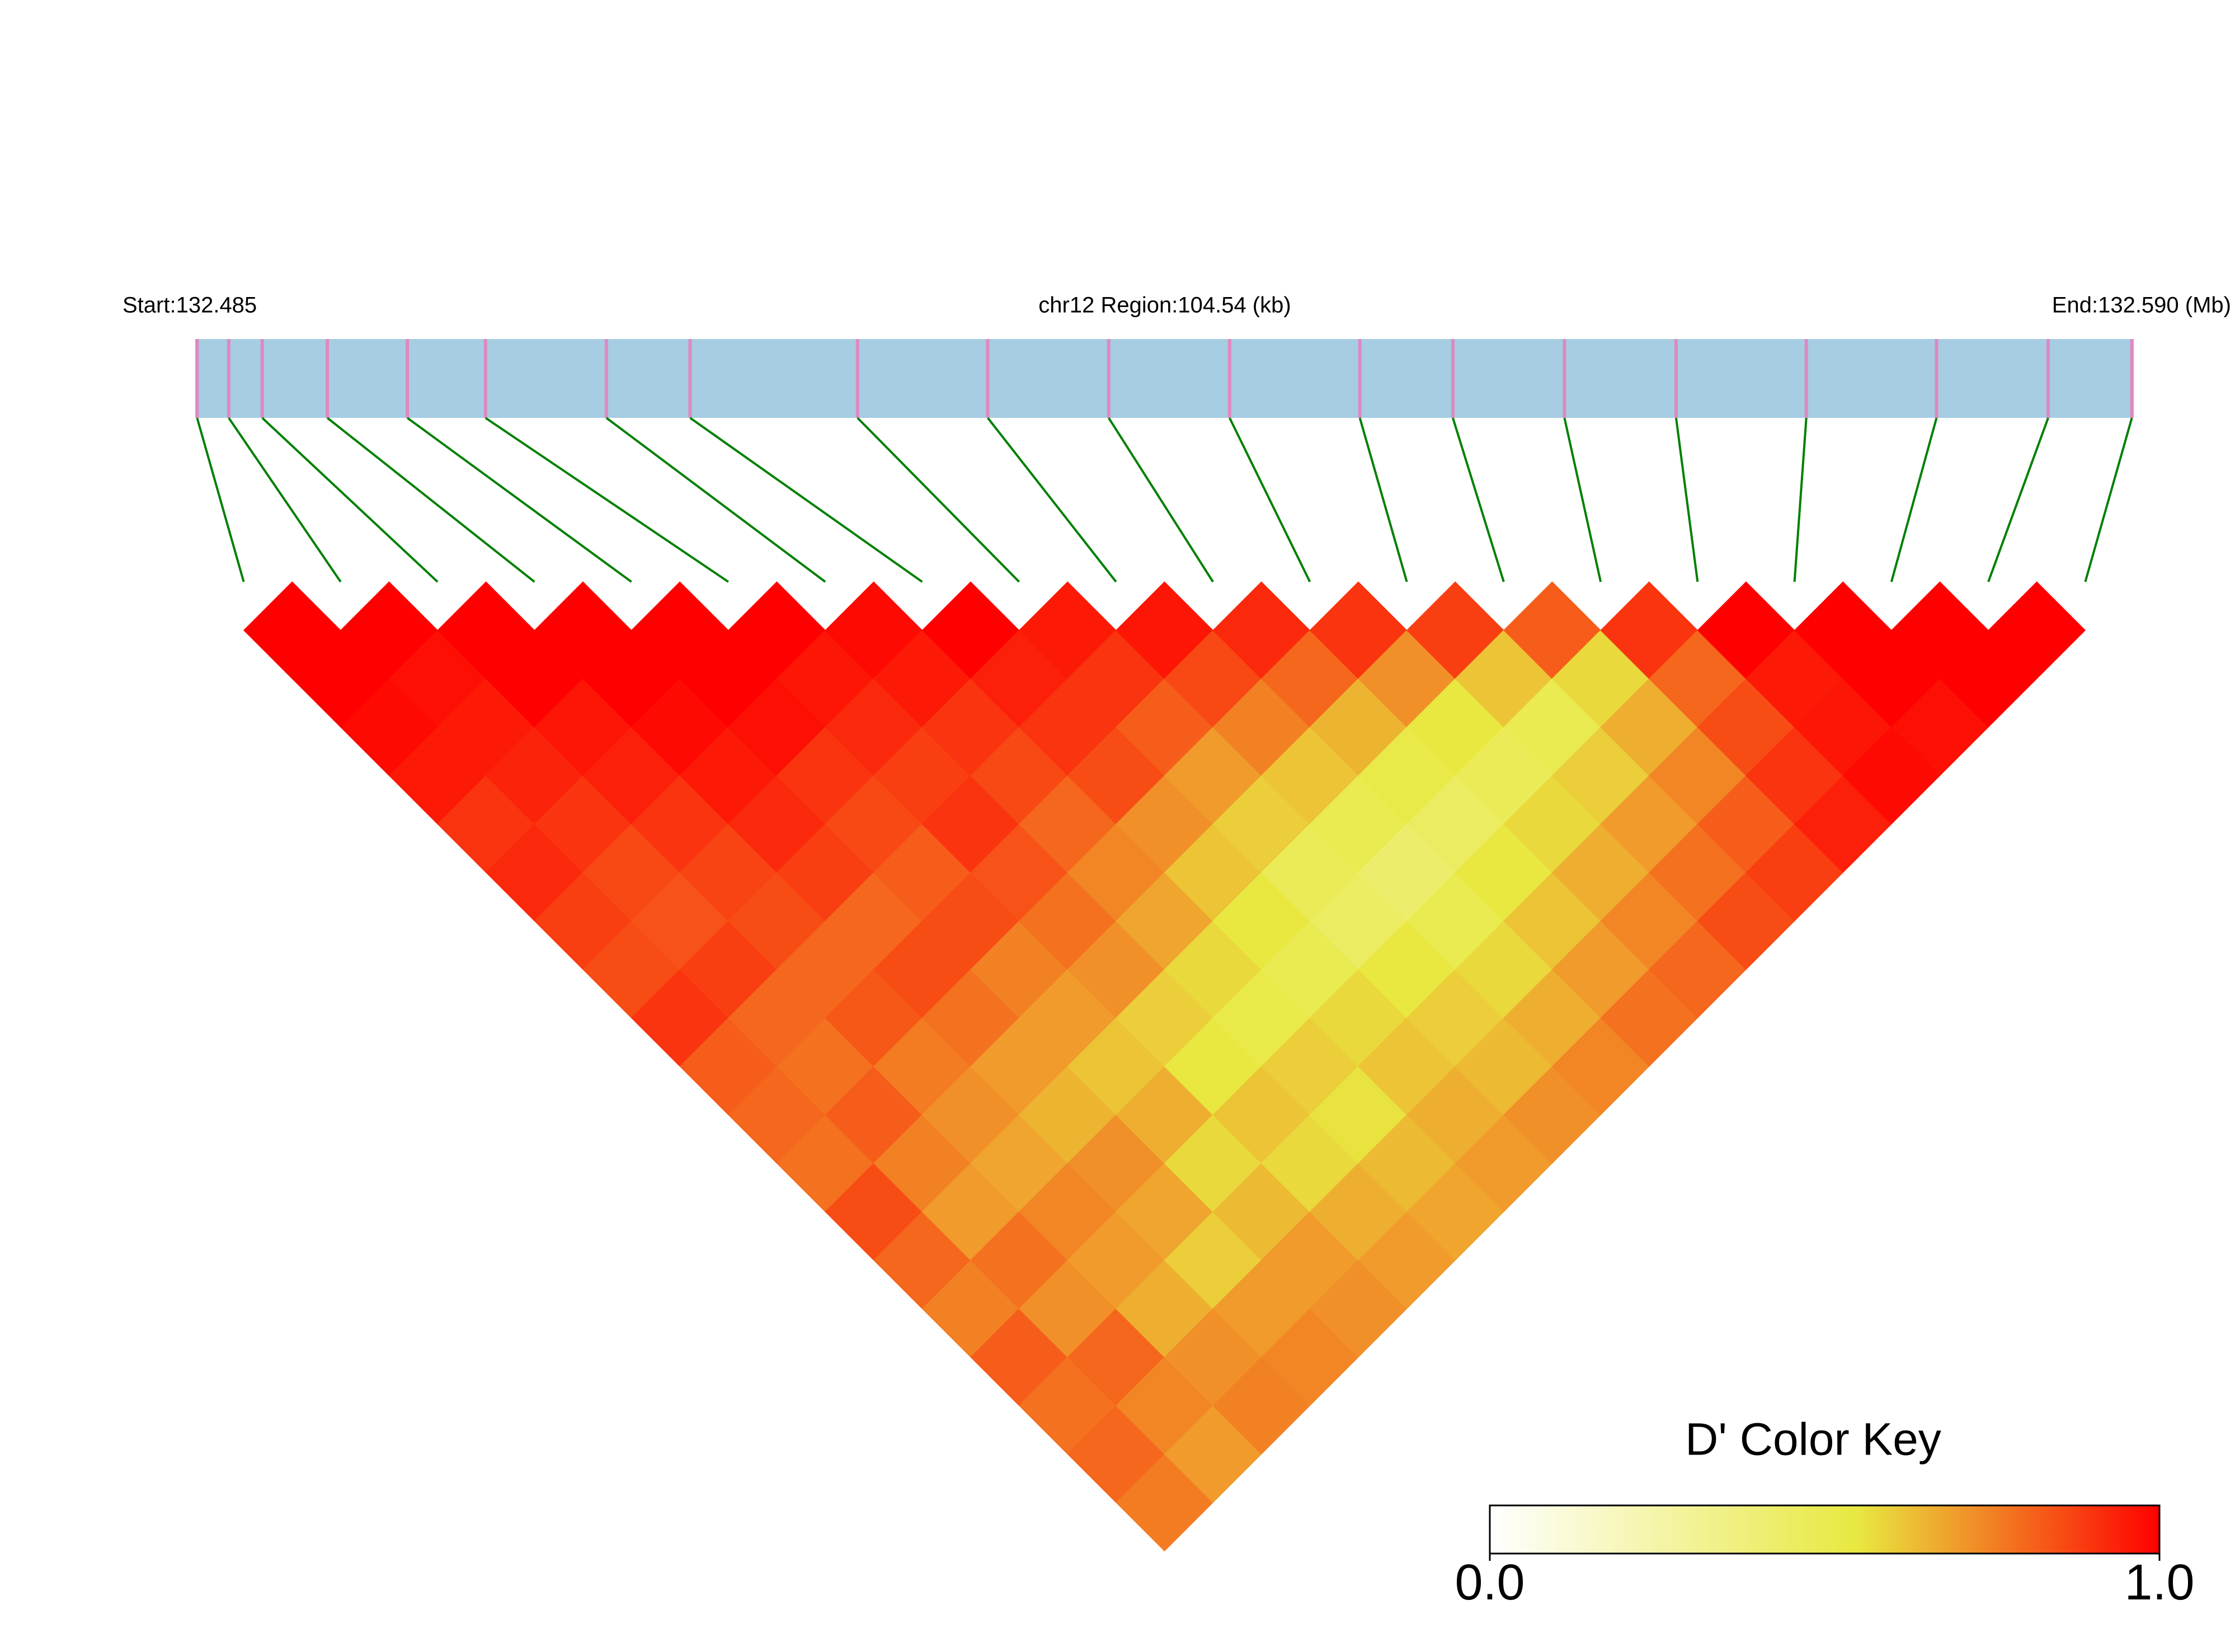  I want to click on region-label: chr12 Region:104.54 (kb), so click(1164, 306).